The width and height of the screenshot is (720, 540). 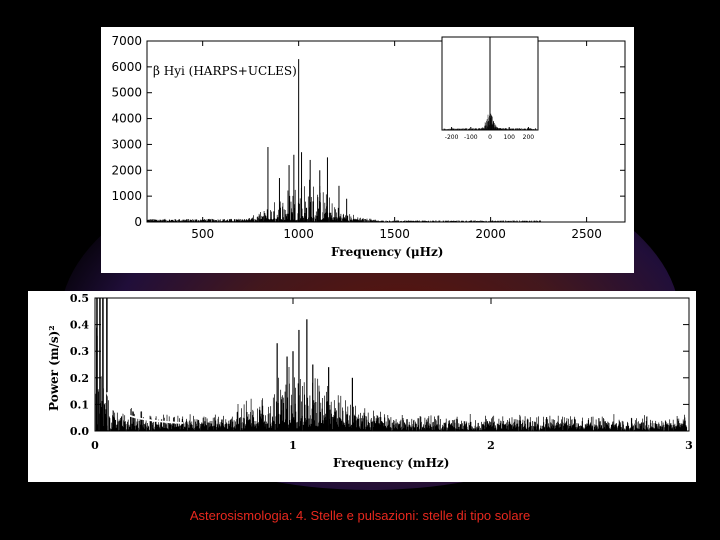 What do you see at coordinates (225, 71) in the screenshot?
I see `chart-title: β Hyi (HARPS+UCLES)` at bounding box center [225, 71].